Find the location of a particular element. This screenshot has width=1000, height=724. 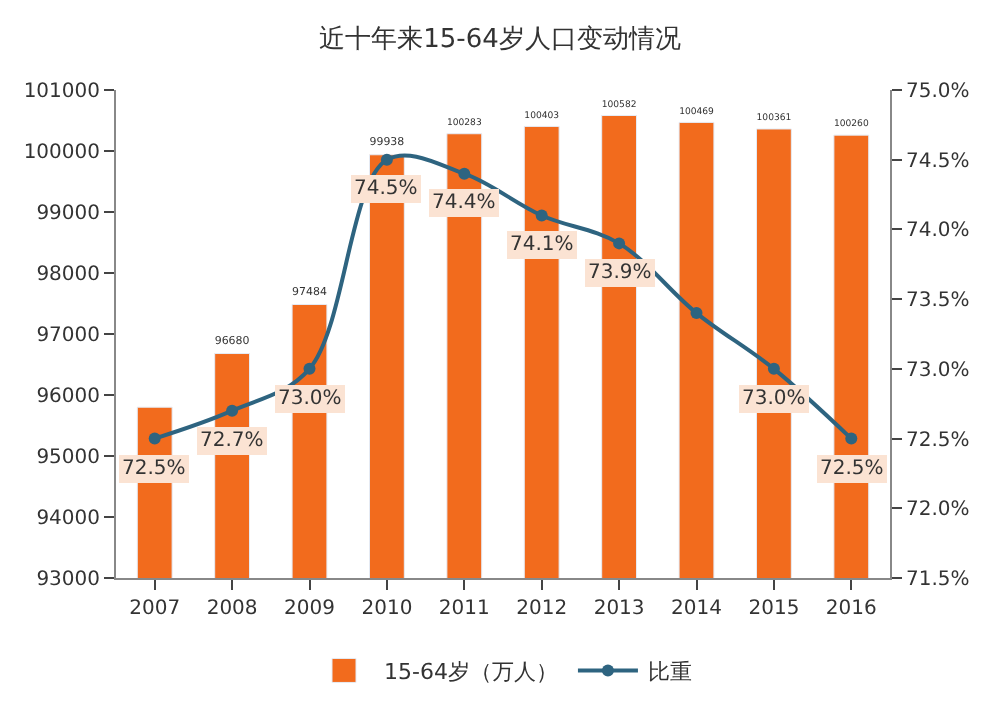

data-label: 74.5% is located at coordinates (386, 189).